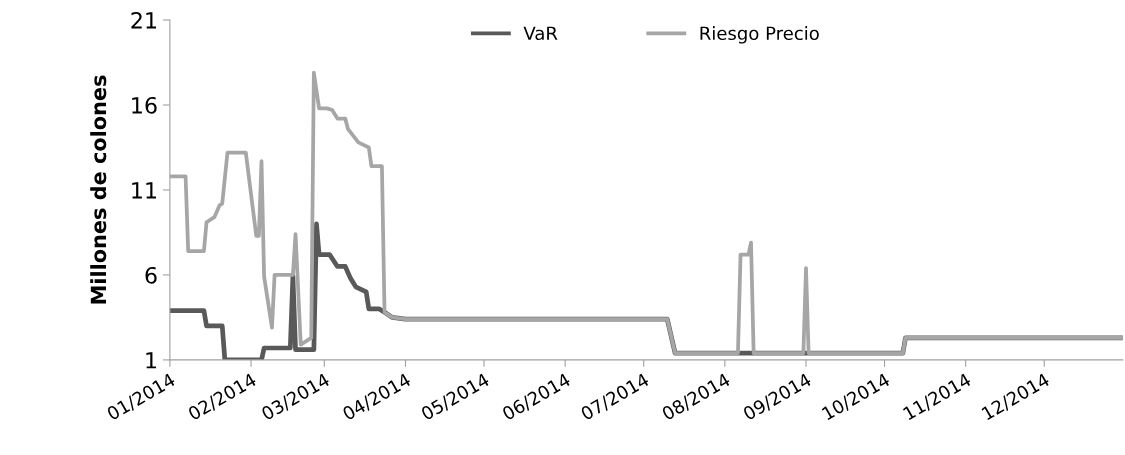 Image resolution: width=1125 pixels, height=455 pixels. What do you see at coordinates (151, 360) in the screenshot?
I see `y-tick-label: 1` at bounding box center [151, 360].